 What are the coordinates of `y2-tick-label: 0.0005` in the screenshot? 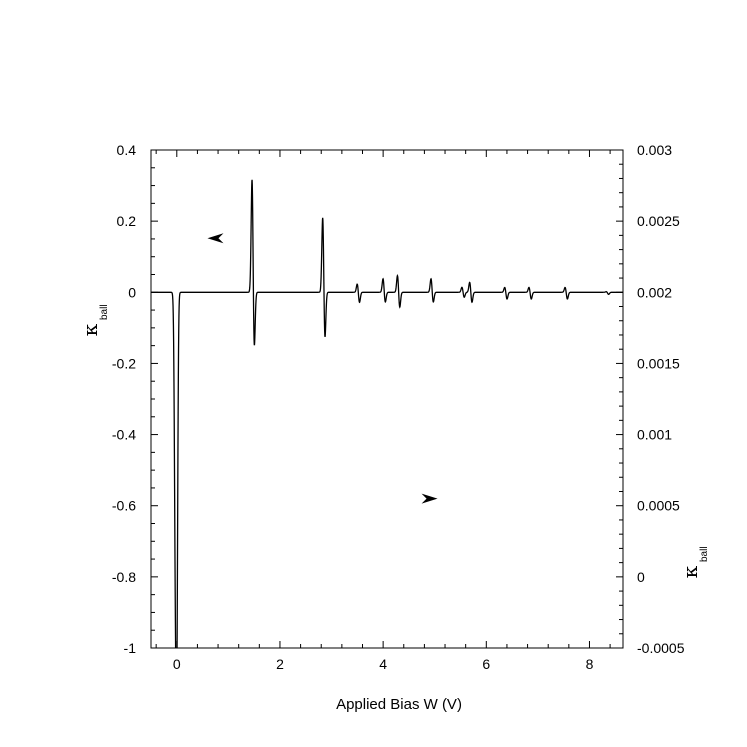 It's located at (658, 506).